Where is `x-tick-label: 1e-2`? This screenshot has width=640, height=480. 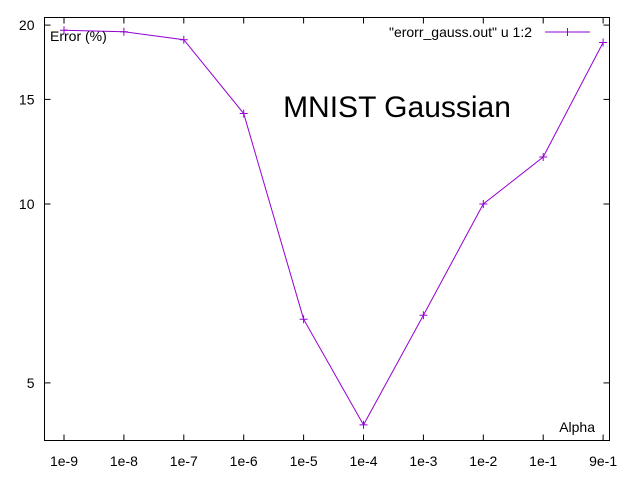
x-tick-label: 1e-2 is located at coordinates (483, 461).